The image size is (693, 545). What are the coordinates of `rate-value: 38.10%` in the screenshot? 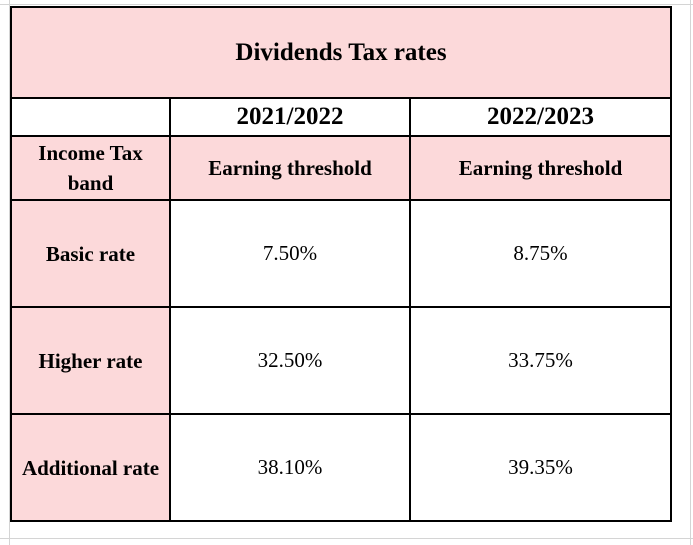 It's located at (290, 467).